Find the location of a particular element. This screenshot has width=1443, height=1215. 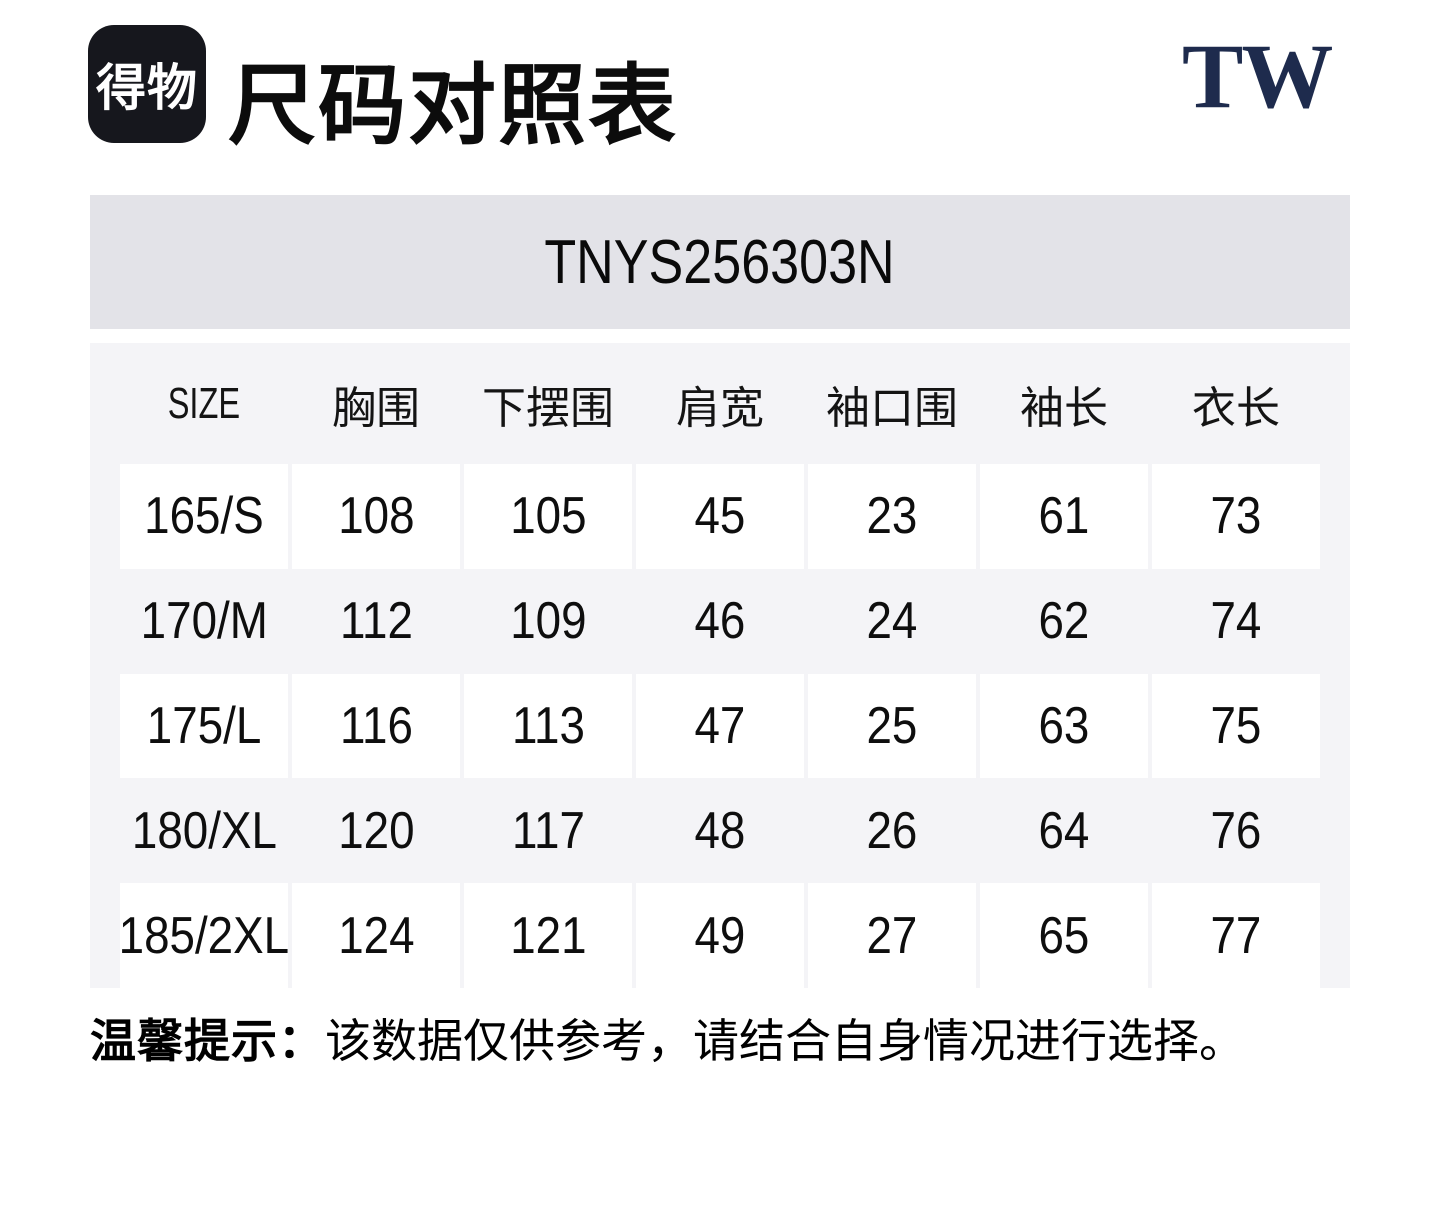

table-cell: 170/M is located at coordinates (204, 621).